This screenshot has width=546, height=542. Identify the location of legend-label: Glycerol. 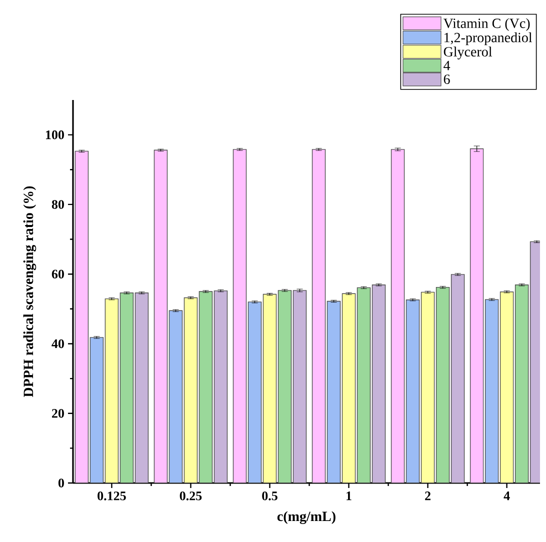
(468, 53).